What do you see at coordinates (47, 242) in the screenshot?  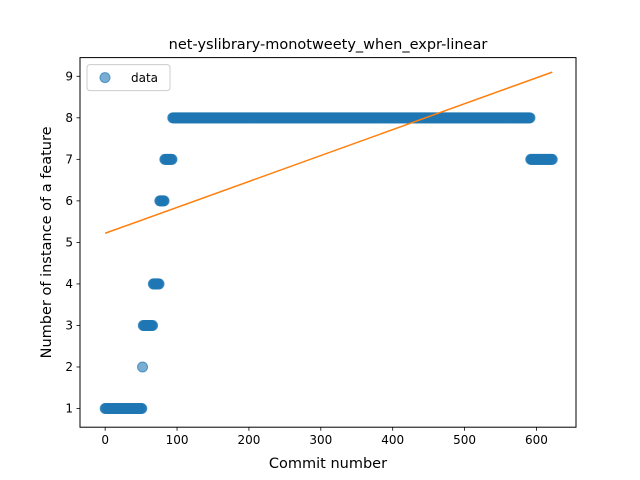 I see `y-axis-label: Number of instance of a feature` at bounding box center [47, 242].